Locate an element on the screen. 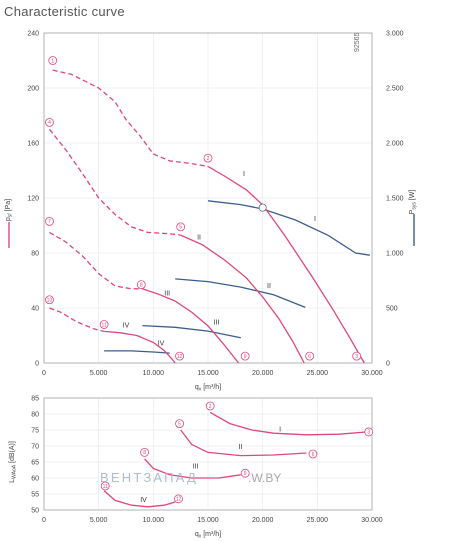 Image resolution: width=450 pixels, height=541 pixels. sound-point-marker-label: 11 is located at coordinates (105, 487).